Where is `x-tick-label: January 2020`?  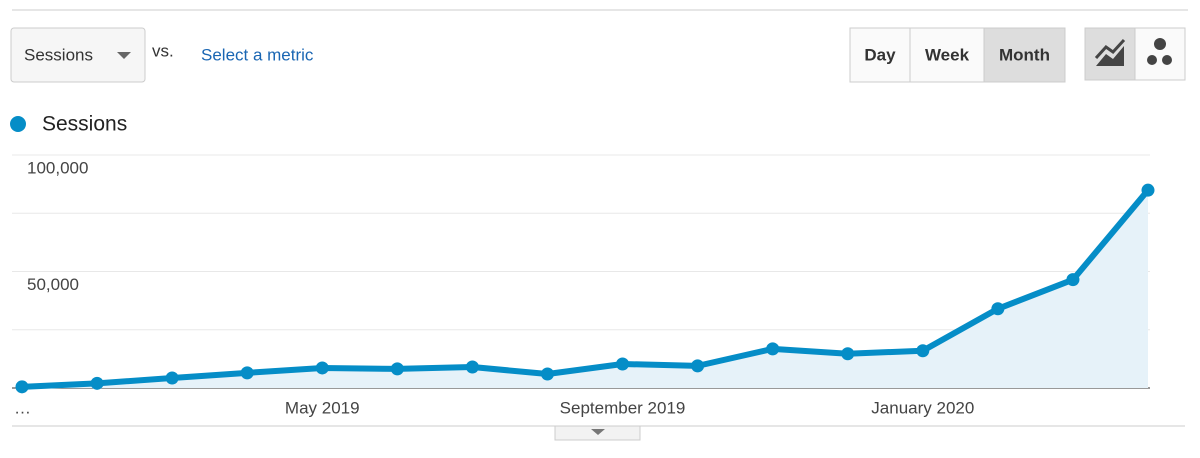
x-tick-label: January 2020 is located at coordinates (922, 407).